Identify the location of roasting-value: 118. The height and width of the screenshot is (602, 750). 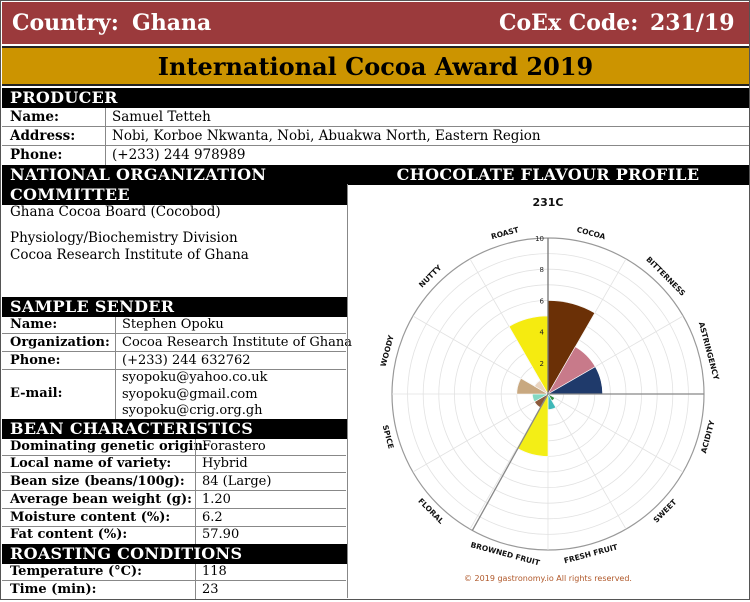
(214, 571).